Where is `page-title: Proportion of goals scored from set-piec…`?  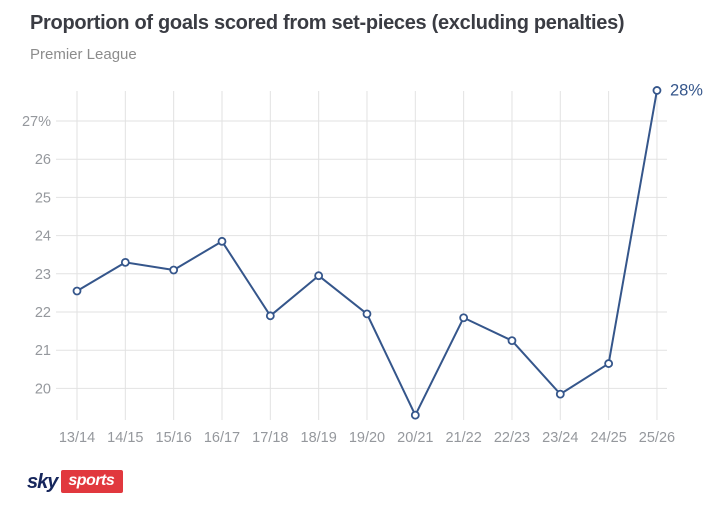
page-title: Proportion of goals scored from set-piec… is located at coordinates (327, 23).